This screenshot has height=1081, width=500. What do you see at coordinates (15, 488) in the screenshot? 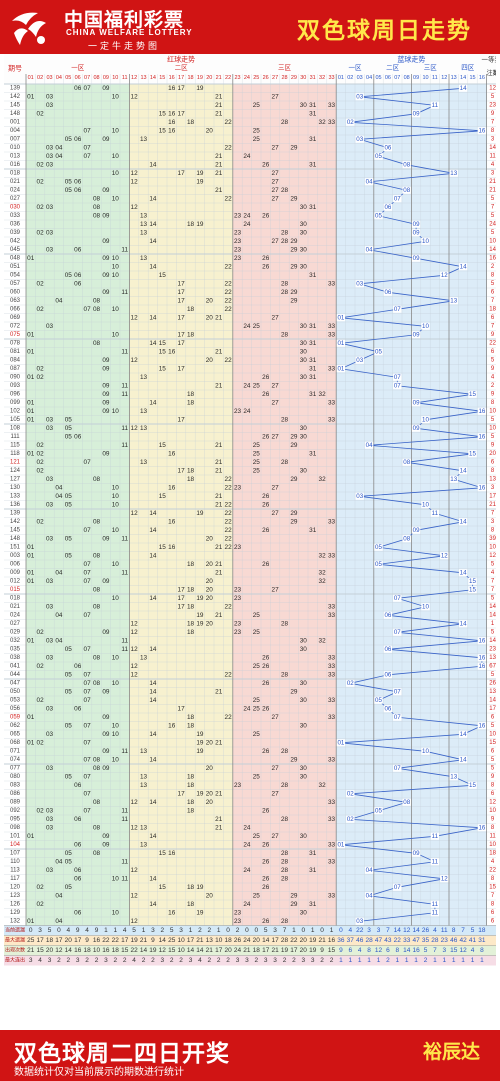
I see `issue-number: 130` at bounding box center [15, 488].